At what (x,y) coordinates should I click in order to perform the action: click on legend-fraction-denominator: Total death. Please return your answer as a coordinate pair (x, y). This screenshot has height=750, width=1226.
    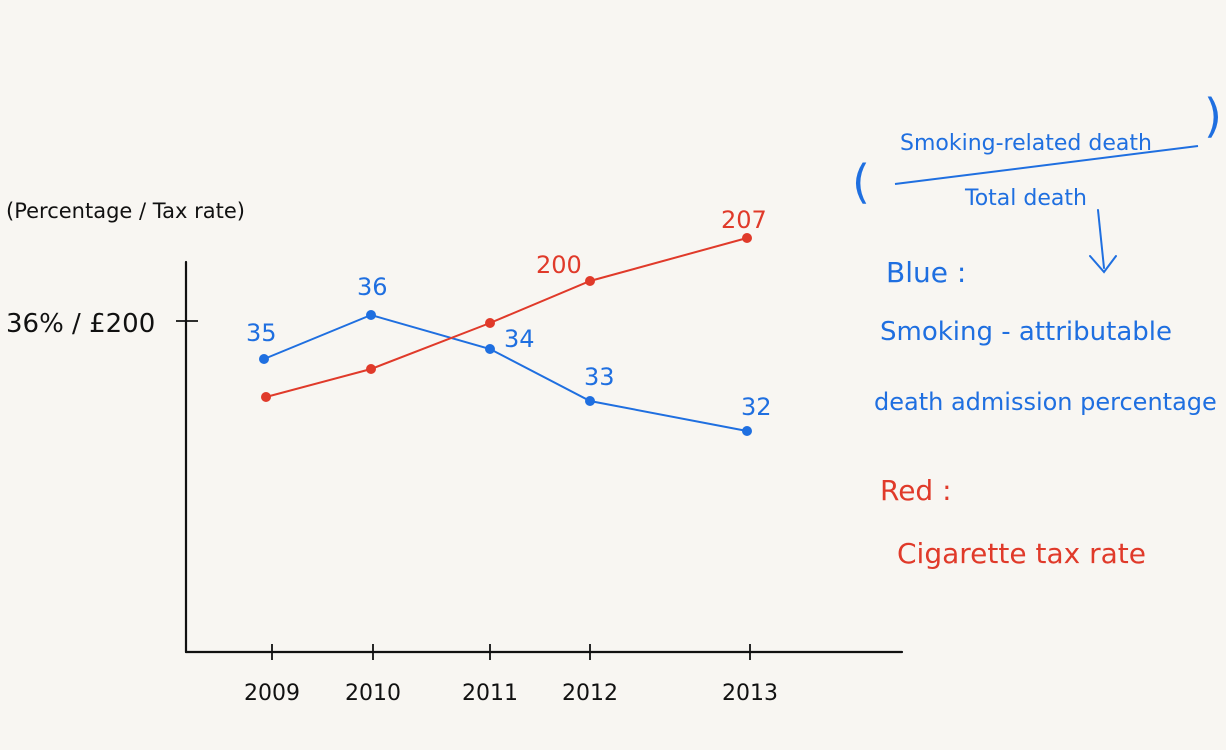
    Looking at the image, I should click on (1025, 198).